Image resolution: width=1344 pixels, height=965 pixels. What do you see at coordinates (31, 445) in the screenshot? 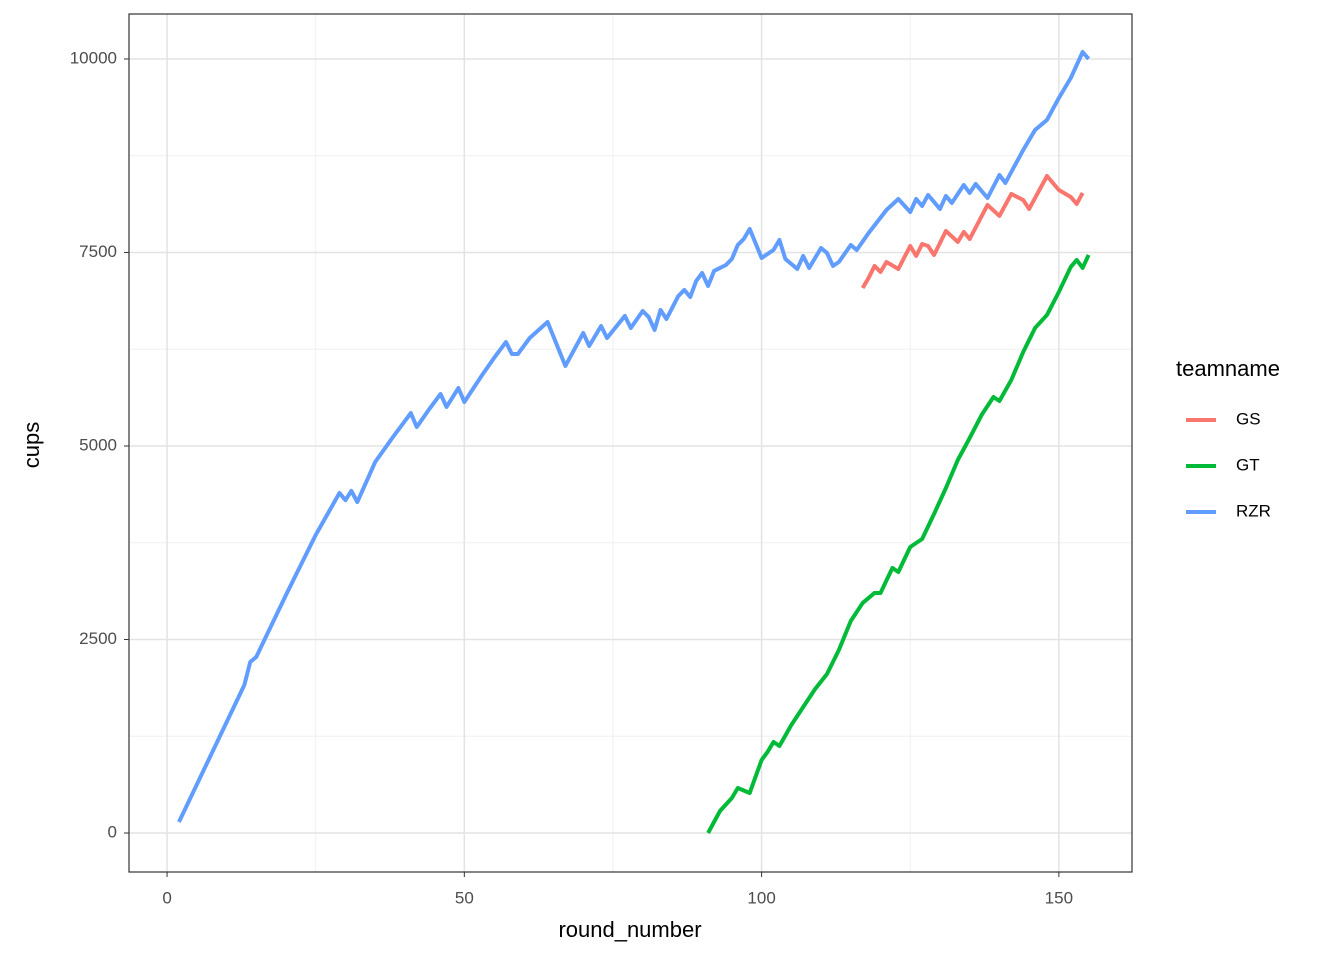
I see `y-axis-title: cups` at bounding box center [31, 445].